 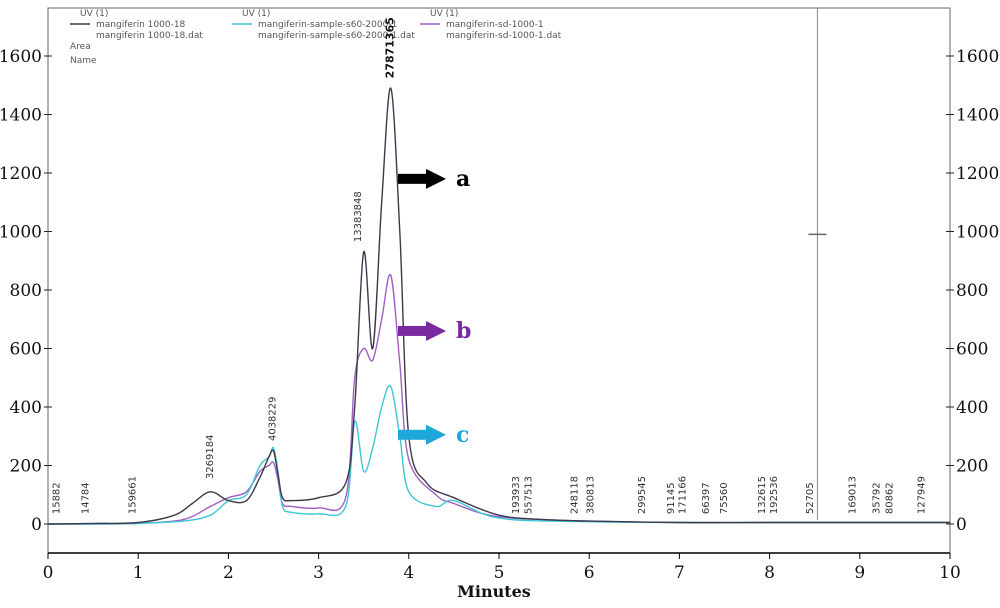 What do you see at coordinates (977, 116) in the screenshot?
I see `y-tick-label-right: 1400` at bounding box center [977, 116].